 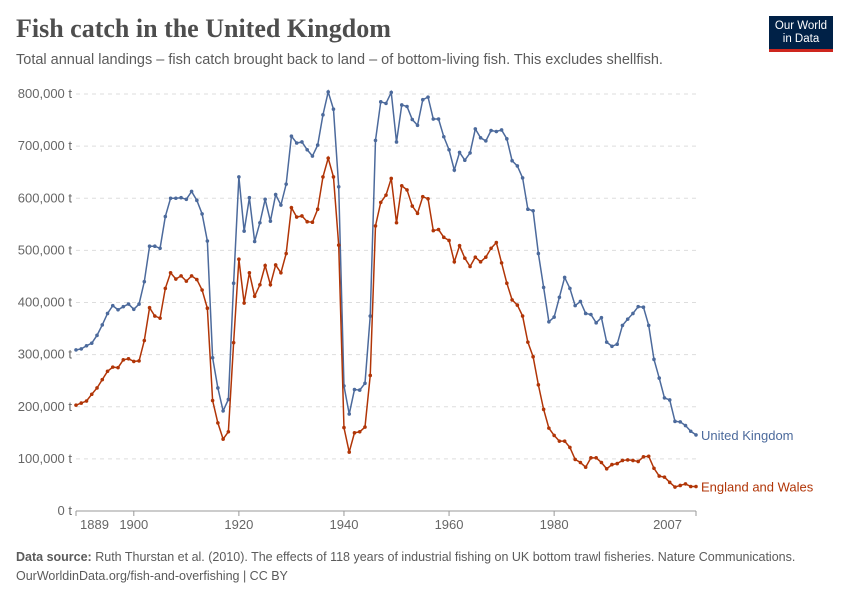 I want to click on x-tick-label: 1980, so click(x=554, y=524).